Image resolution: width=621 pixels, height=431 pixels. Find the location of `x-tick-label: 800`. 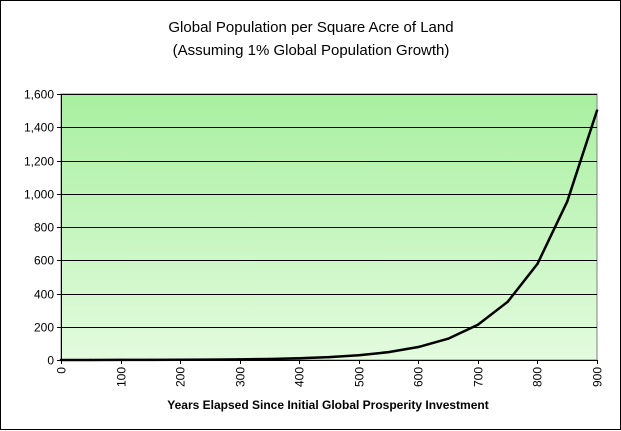

x-tick-label: 800 is located at coordinates (538, 377).